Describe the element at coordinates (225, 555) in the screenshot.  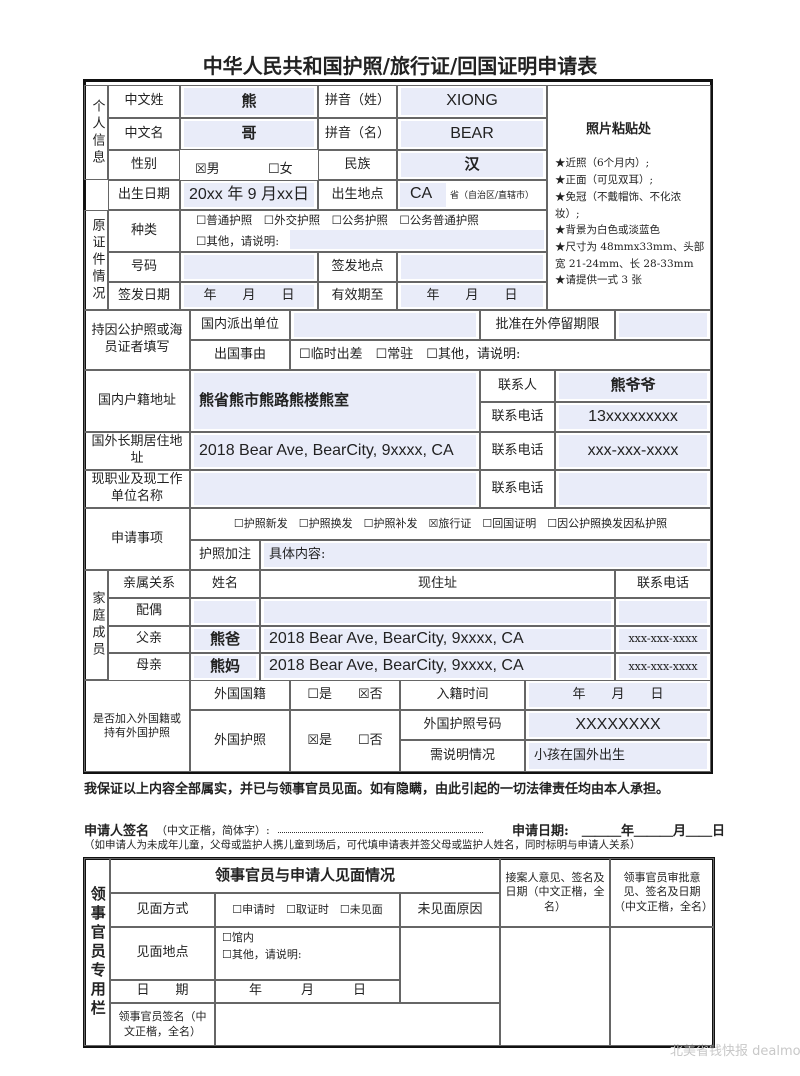
I see `label-endorse: 护照加注` at that location.